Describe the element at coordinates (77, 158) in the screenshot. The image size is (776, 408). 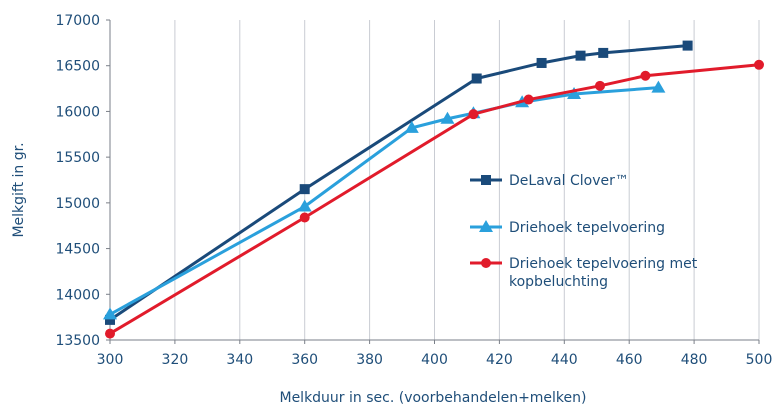
I see `y-tick-label: 15500` at that location.